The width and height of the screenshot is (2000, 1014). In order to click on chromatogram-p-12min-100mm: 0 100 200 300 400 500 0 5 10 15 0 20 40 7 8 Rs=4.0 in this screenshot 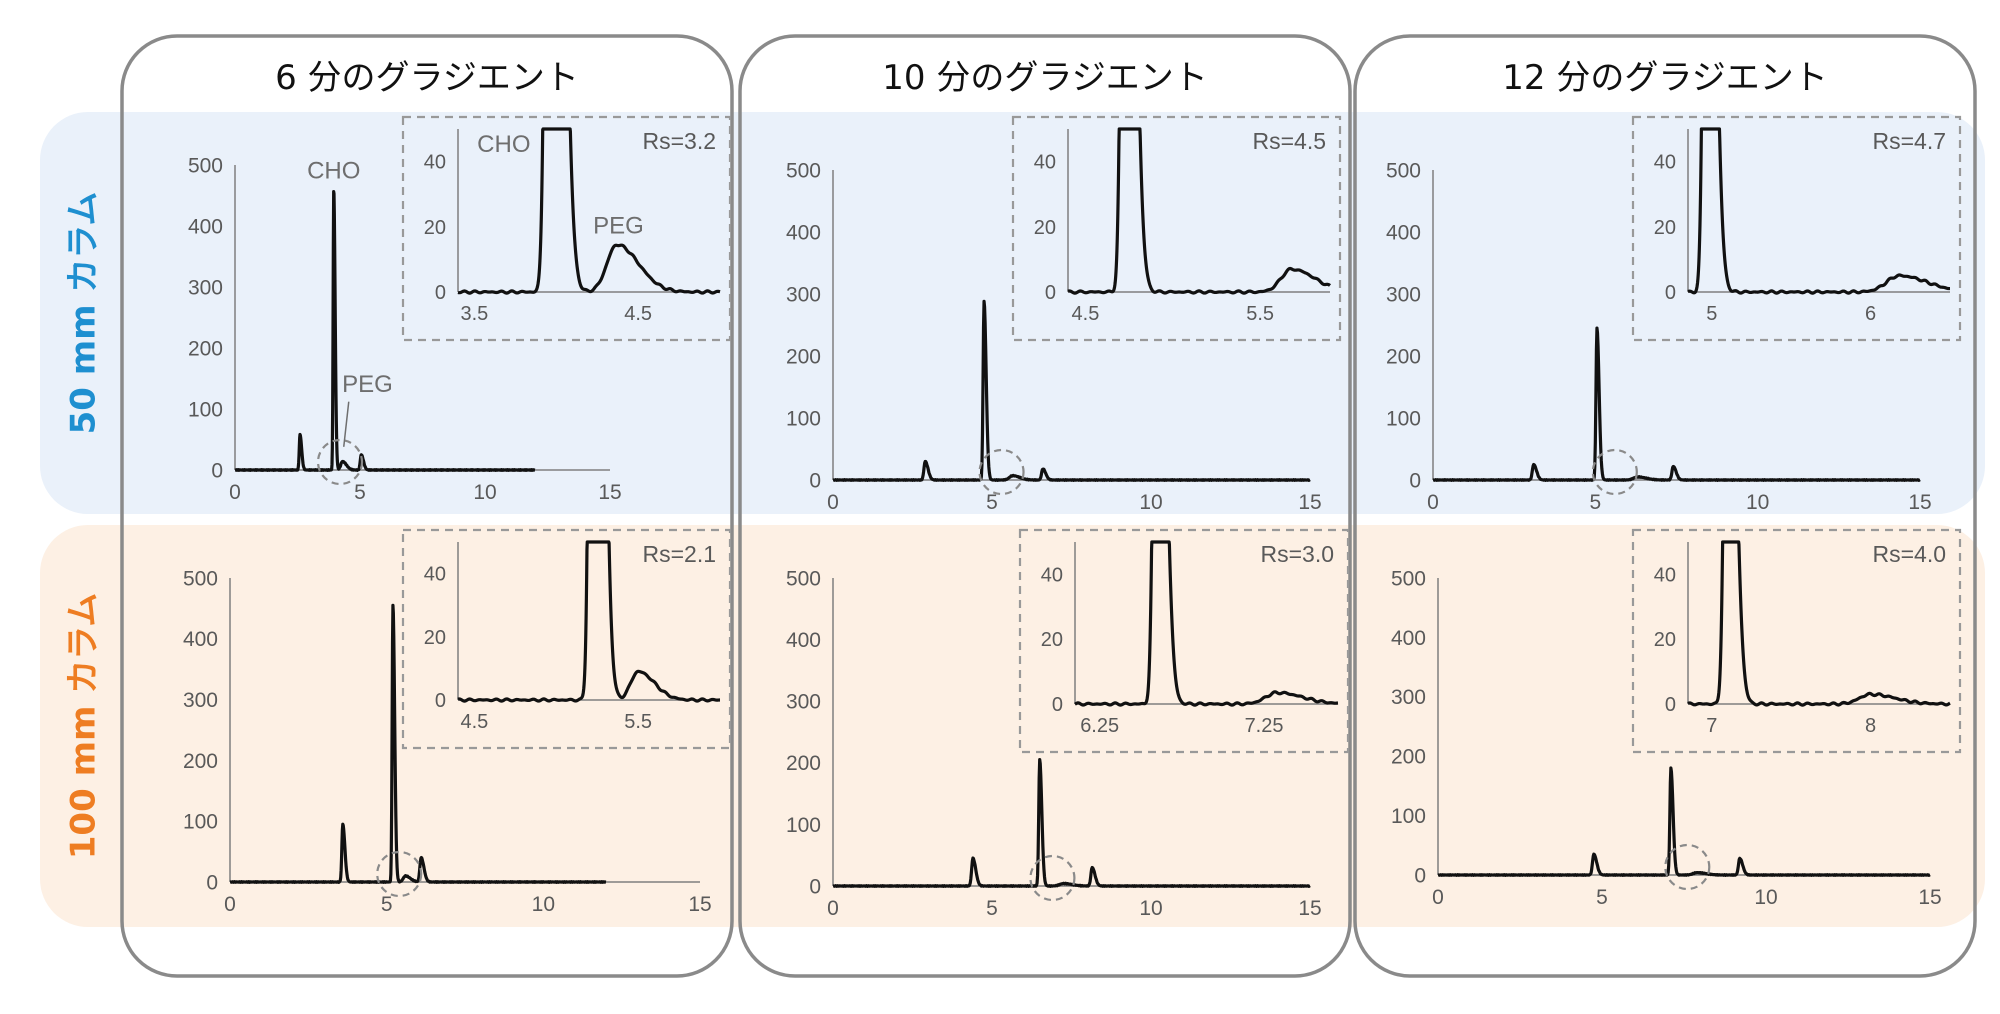, I will do `click(1676, 718)`.